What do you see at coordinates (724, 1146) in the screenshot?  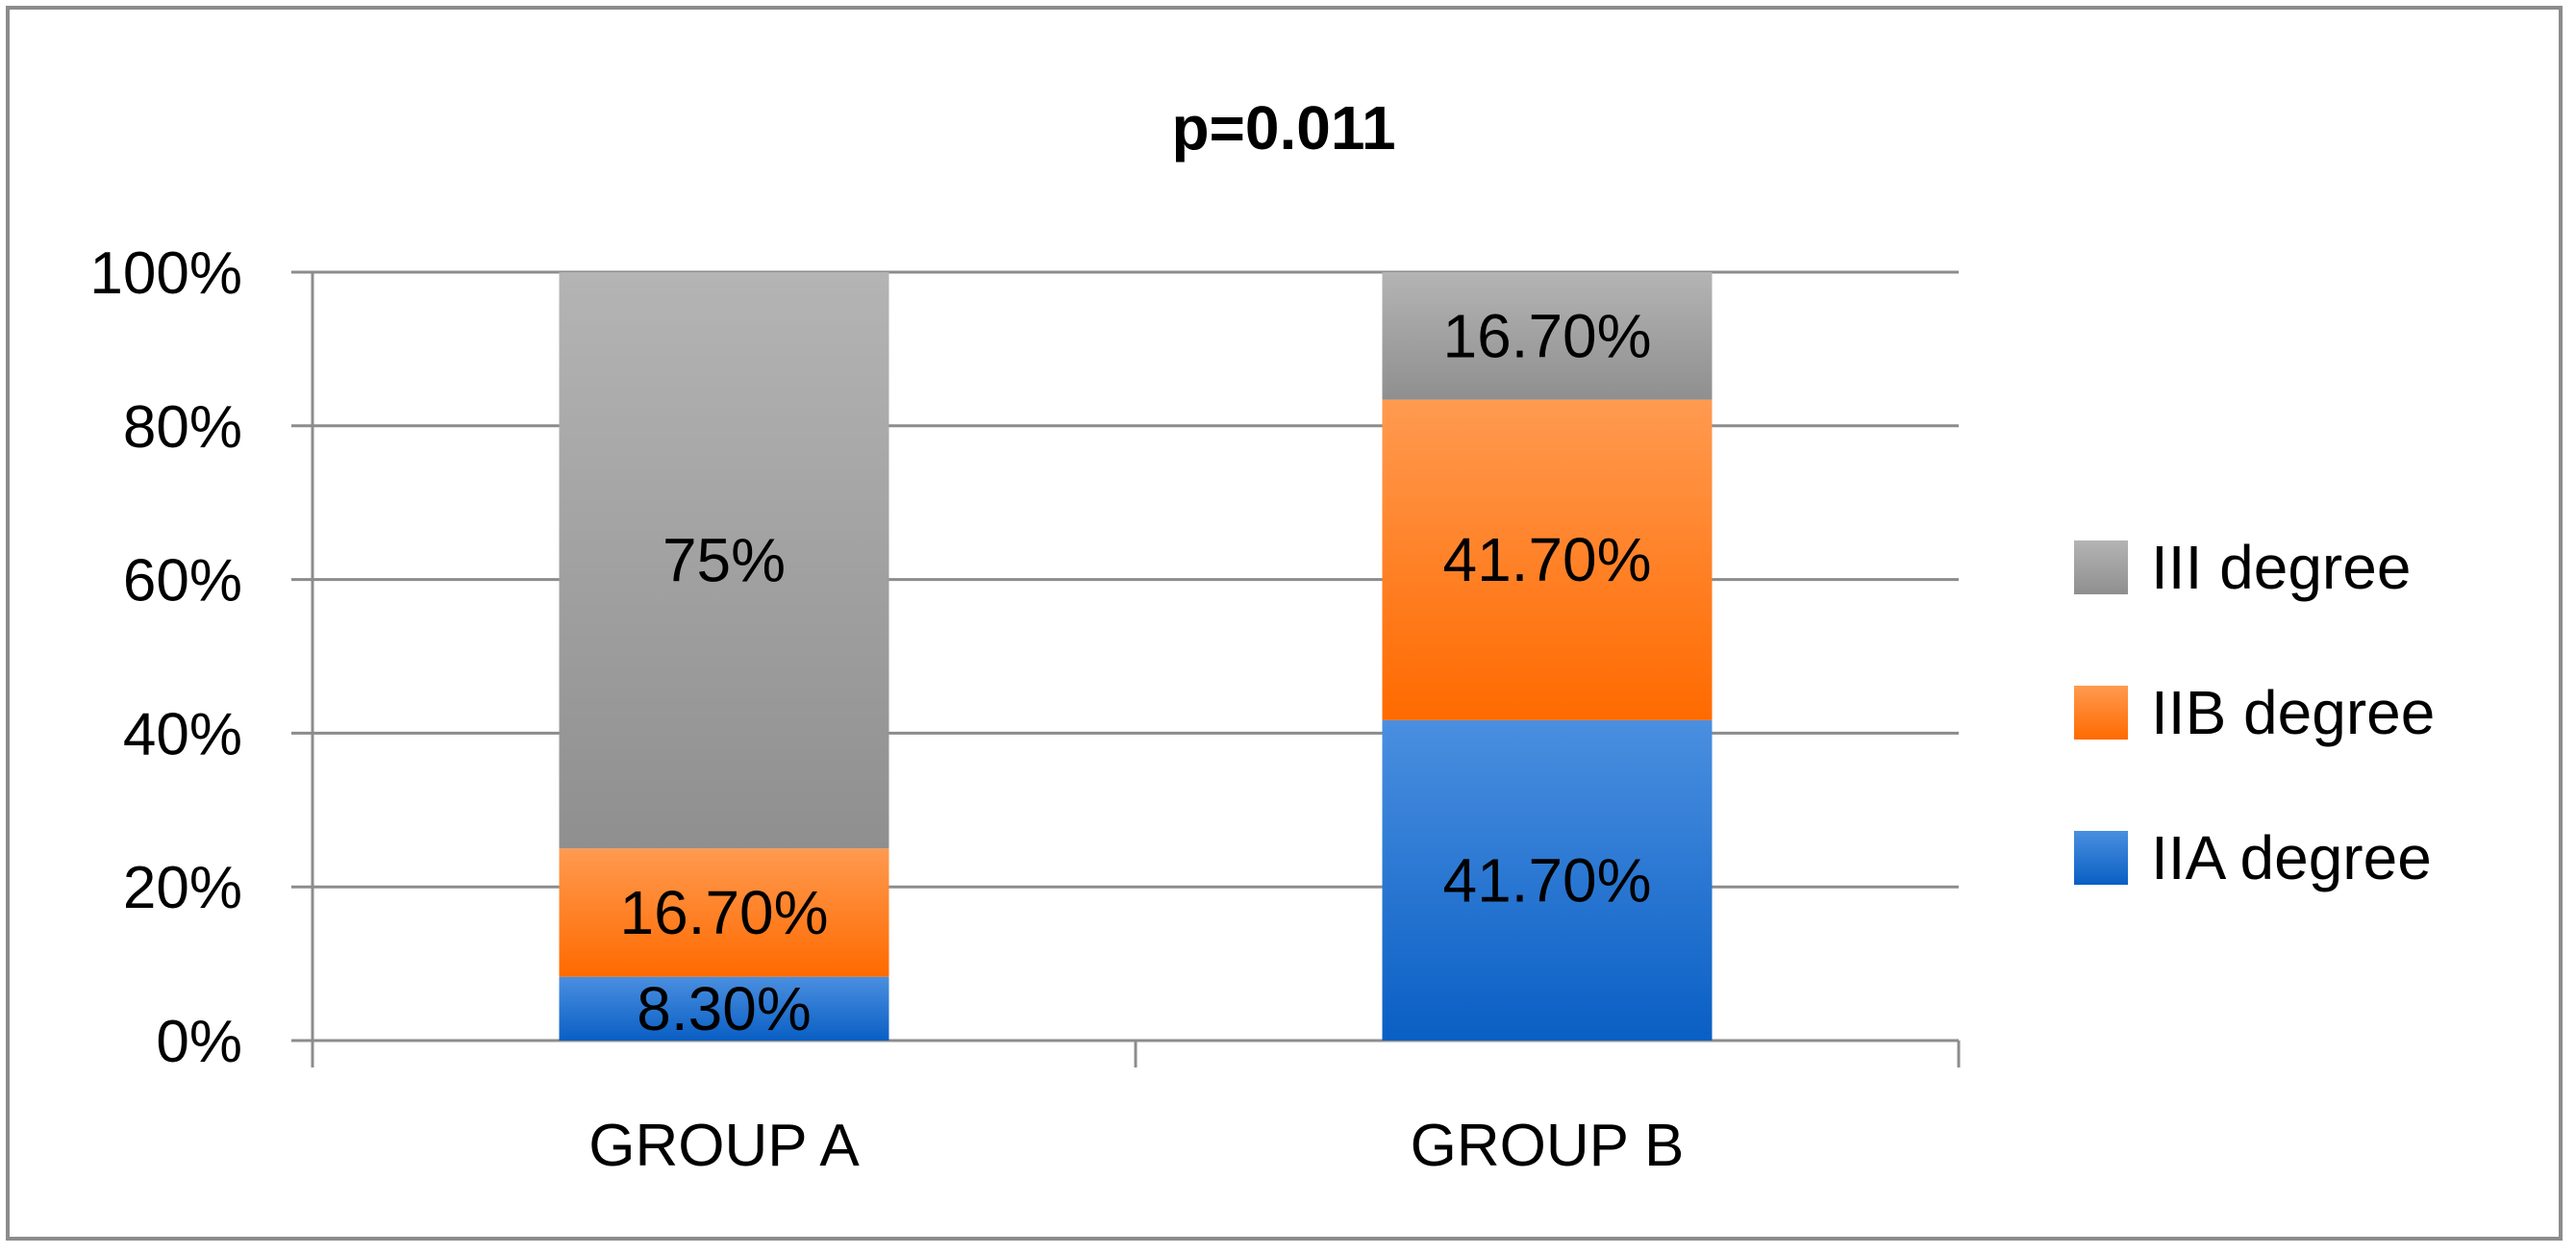 I see `x-category-label: GROUP A` at bounding box center [724, 1146].